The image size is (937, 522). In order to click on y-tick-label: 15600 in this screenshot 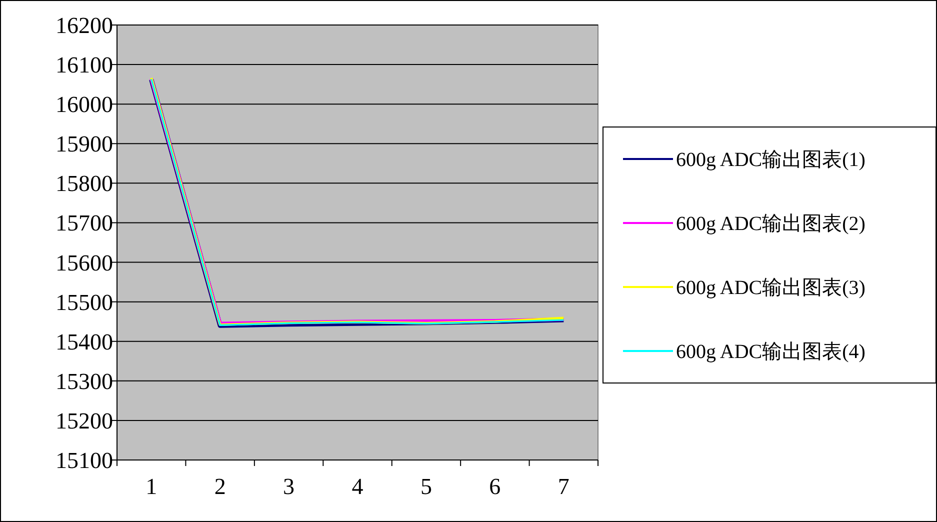, I will do `click(84, 263)`.